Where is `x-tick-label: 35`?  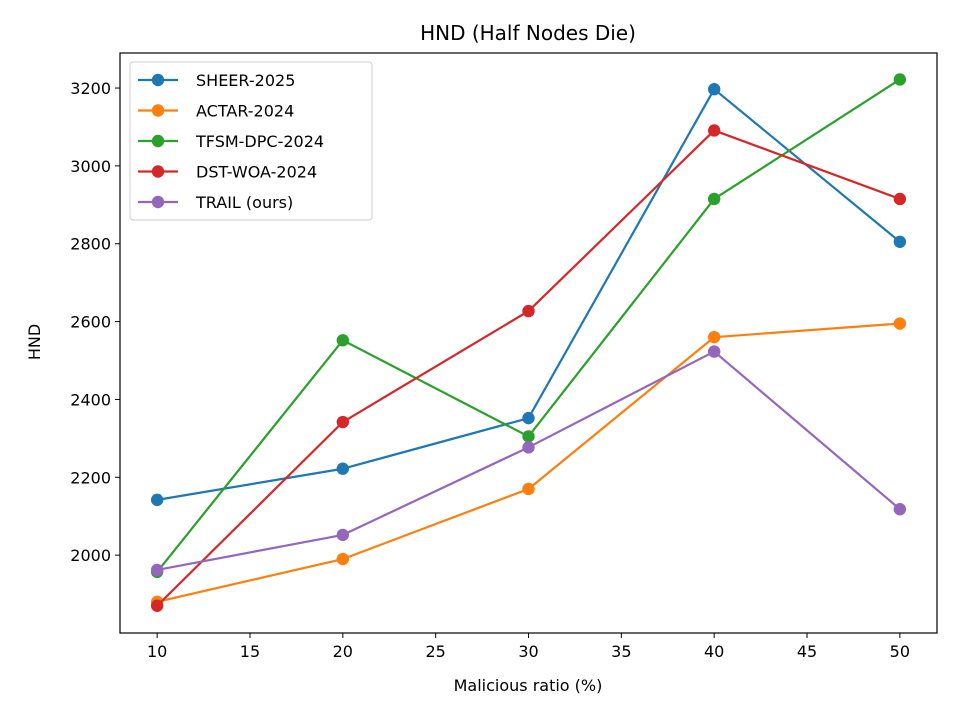
x-tick-label: 35 is located at coordinates (621, 651).